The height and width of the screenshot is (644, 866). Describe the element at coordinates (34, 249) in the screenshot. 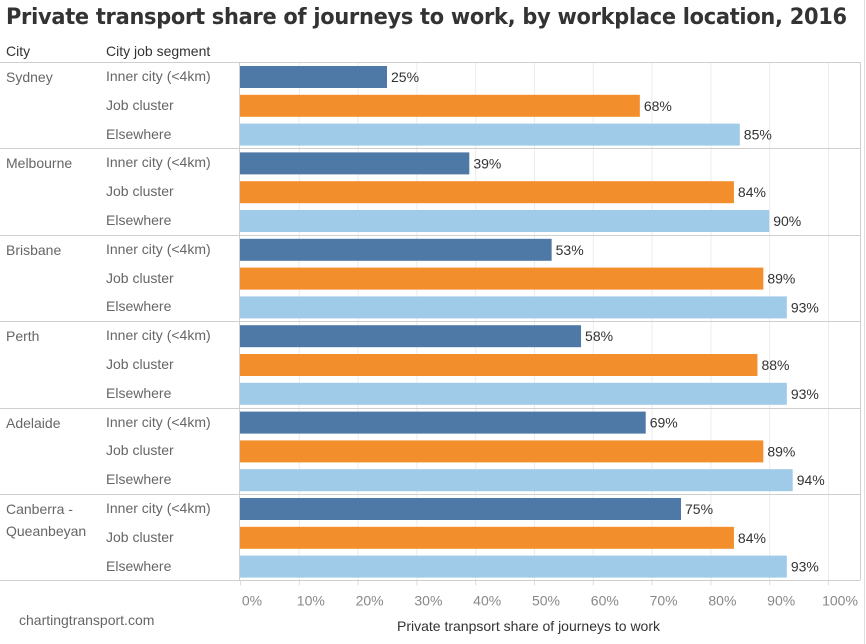

I see `city-label: Brisbane` at that location.